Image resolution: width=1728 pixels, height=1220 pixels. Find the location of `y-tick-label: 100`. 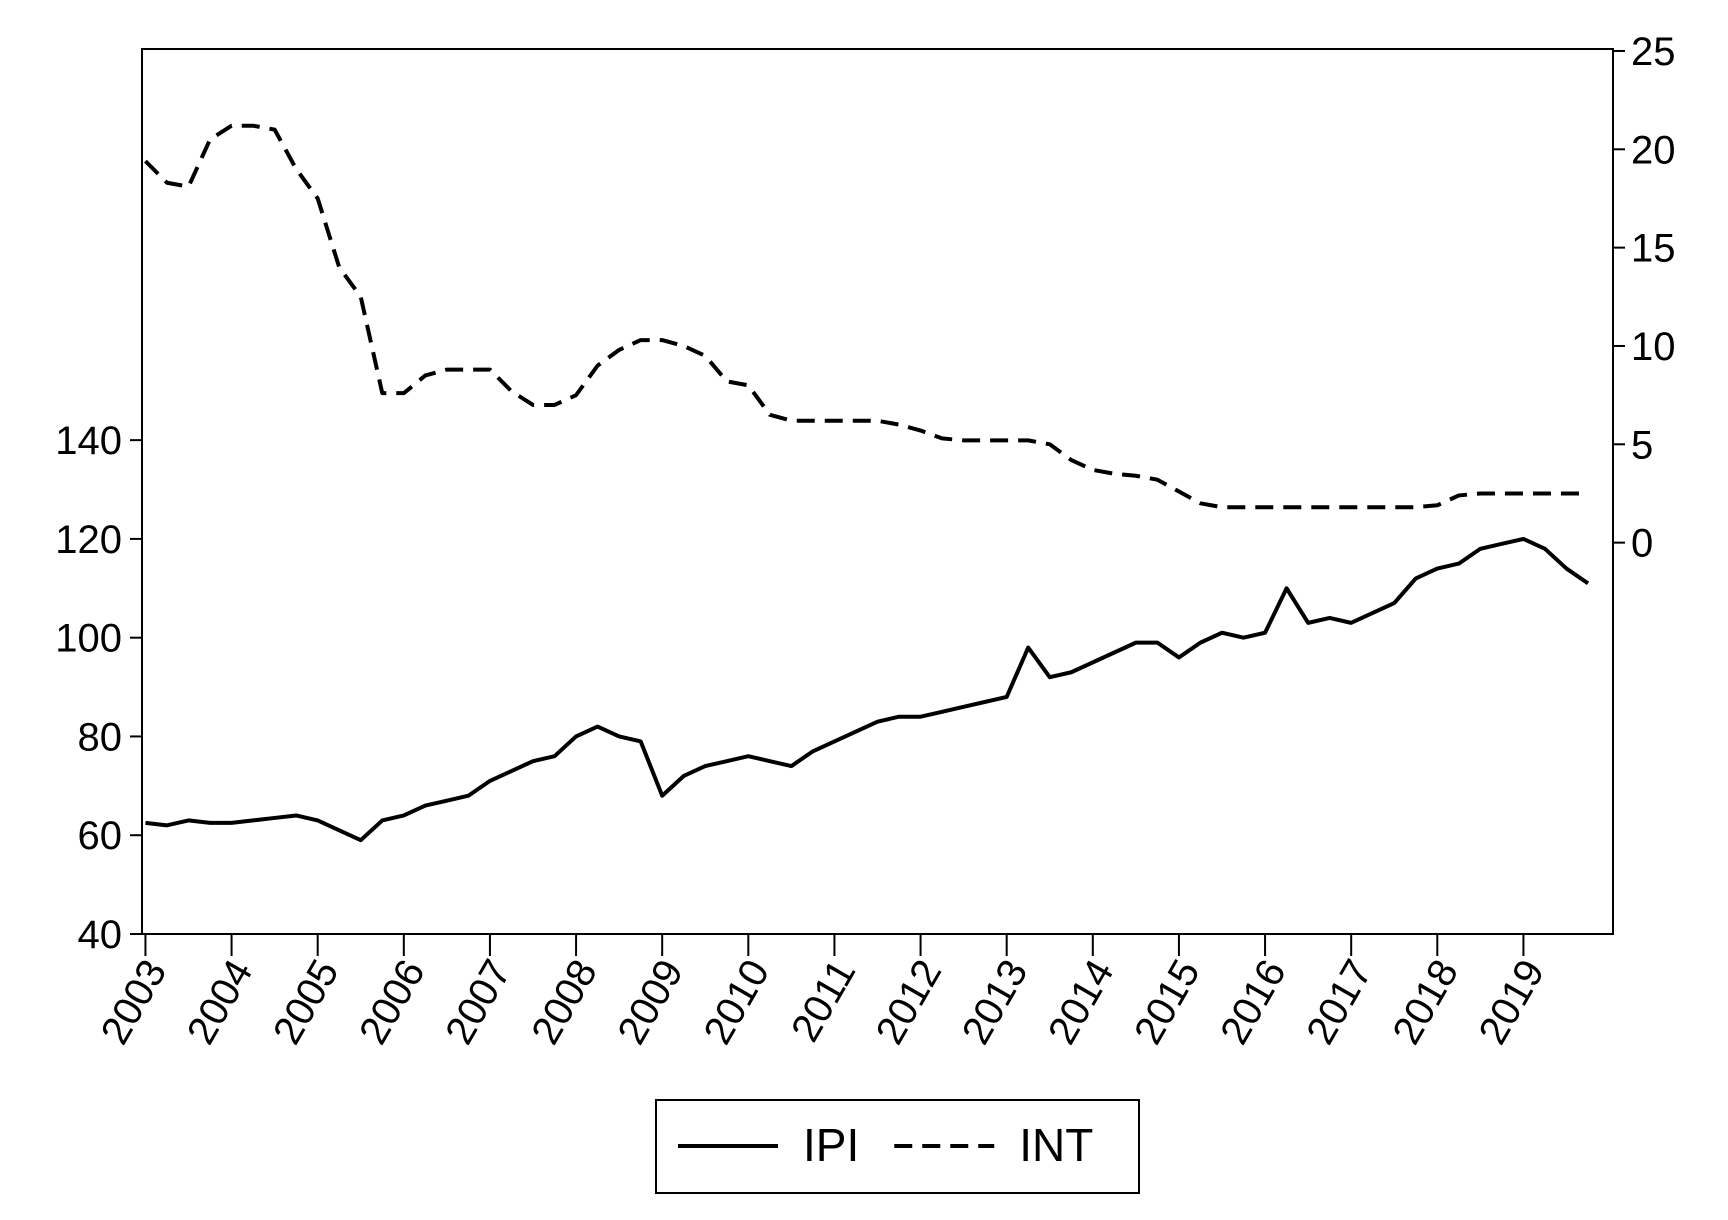

y-tick-label: 100 is located at coordinates (88, 639).